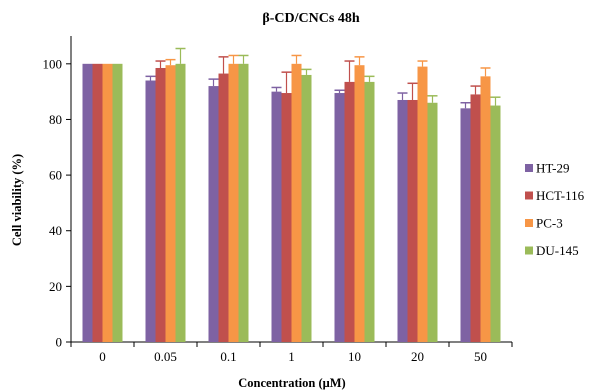 The width and height of the screenshot is (612, 392). What do you see at coordinates (55, 119) in the screenshot?
I see `y-tick-label: 80` at bounding box center [55, 119].